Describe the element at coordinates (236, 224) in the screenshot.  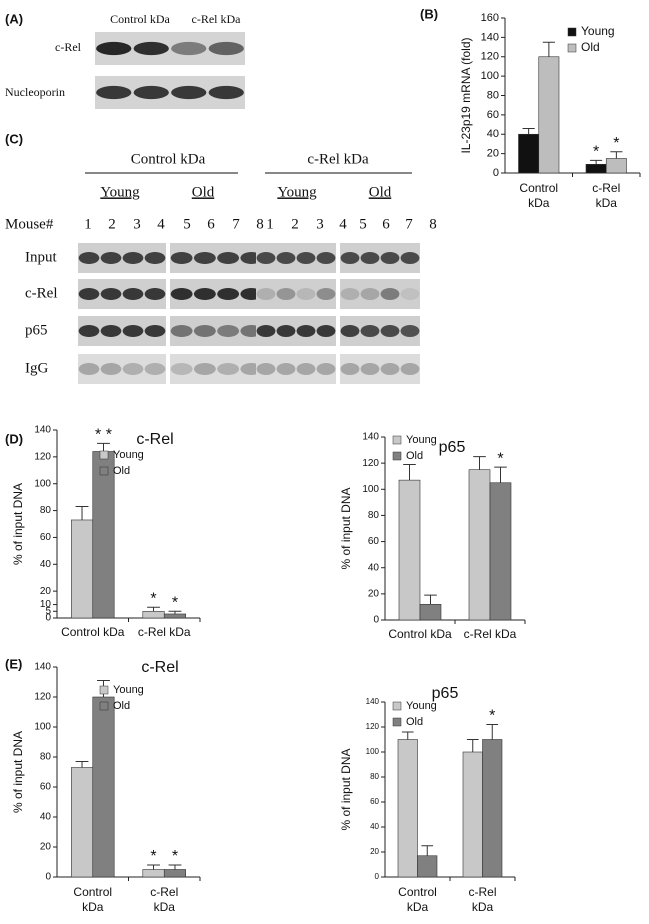
I see `mouse-number: 7` at that location.